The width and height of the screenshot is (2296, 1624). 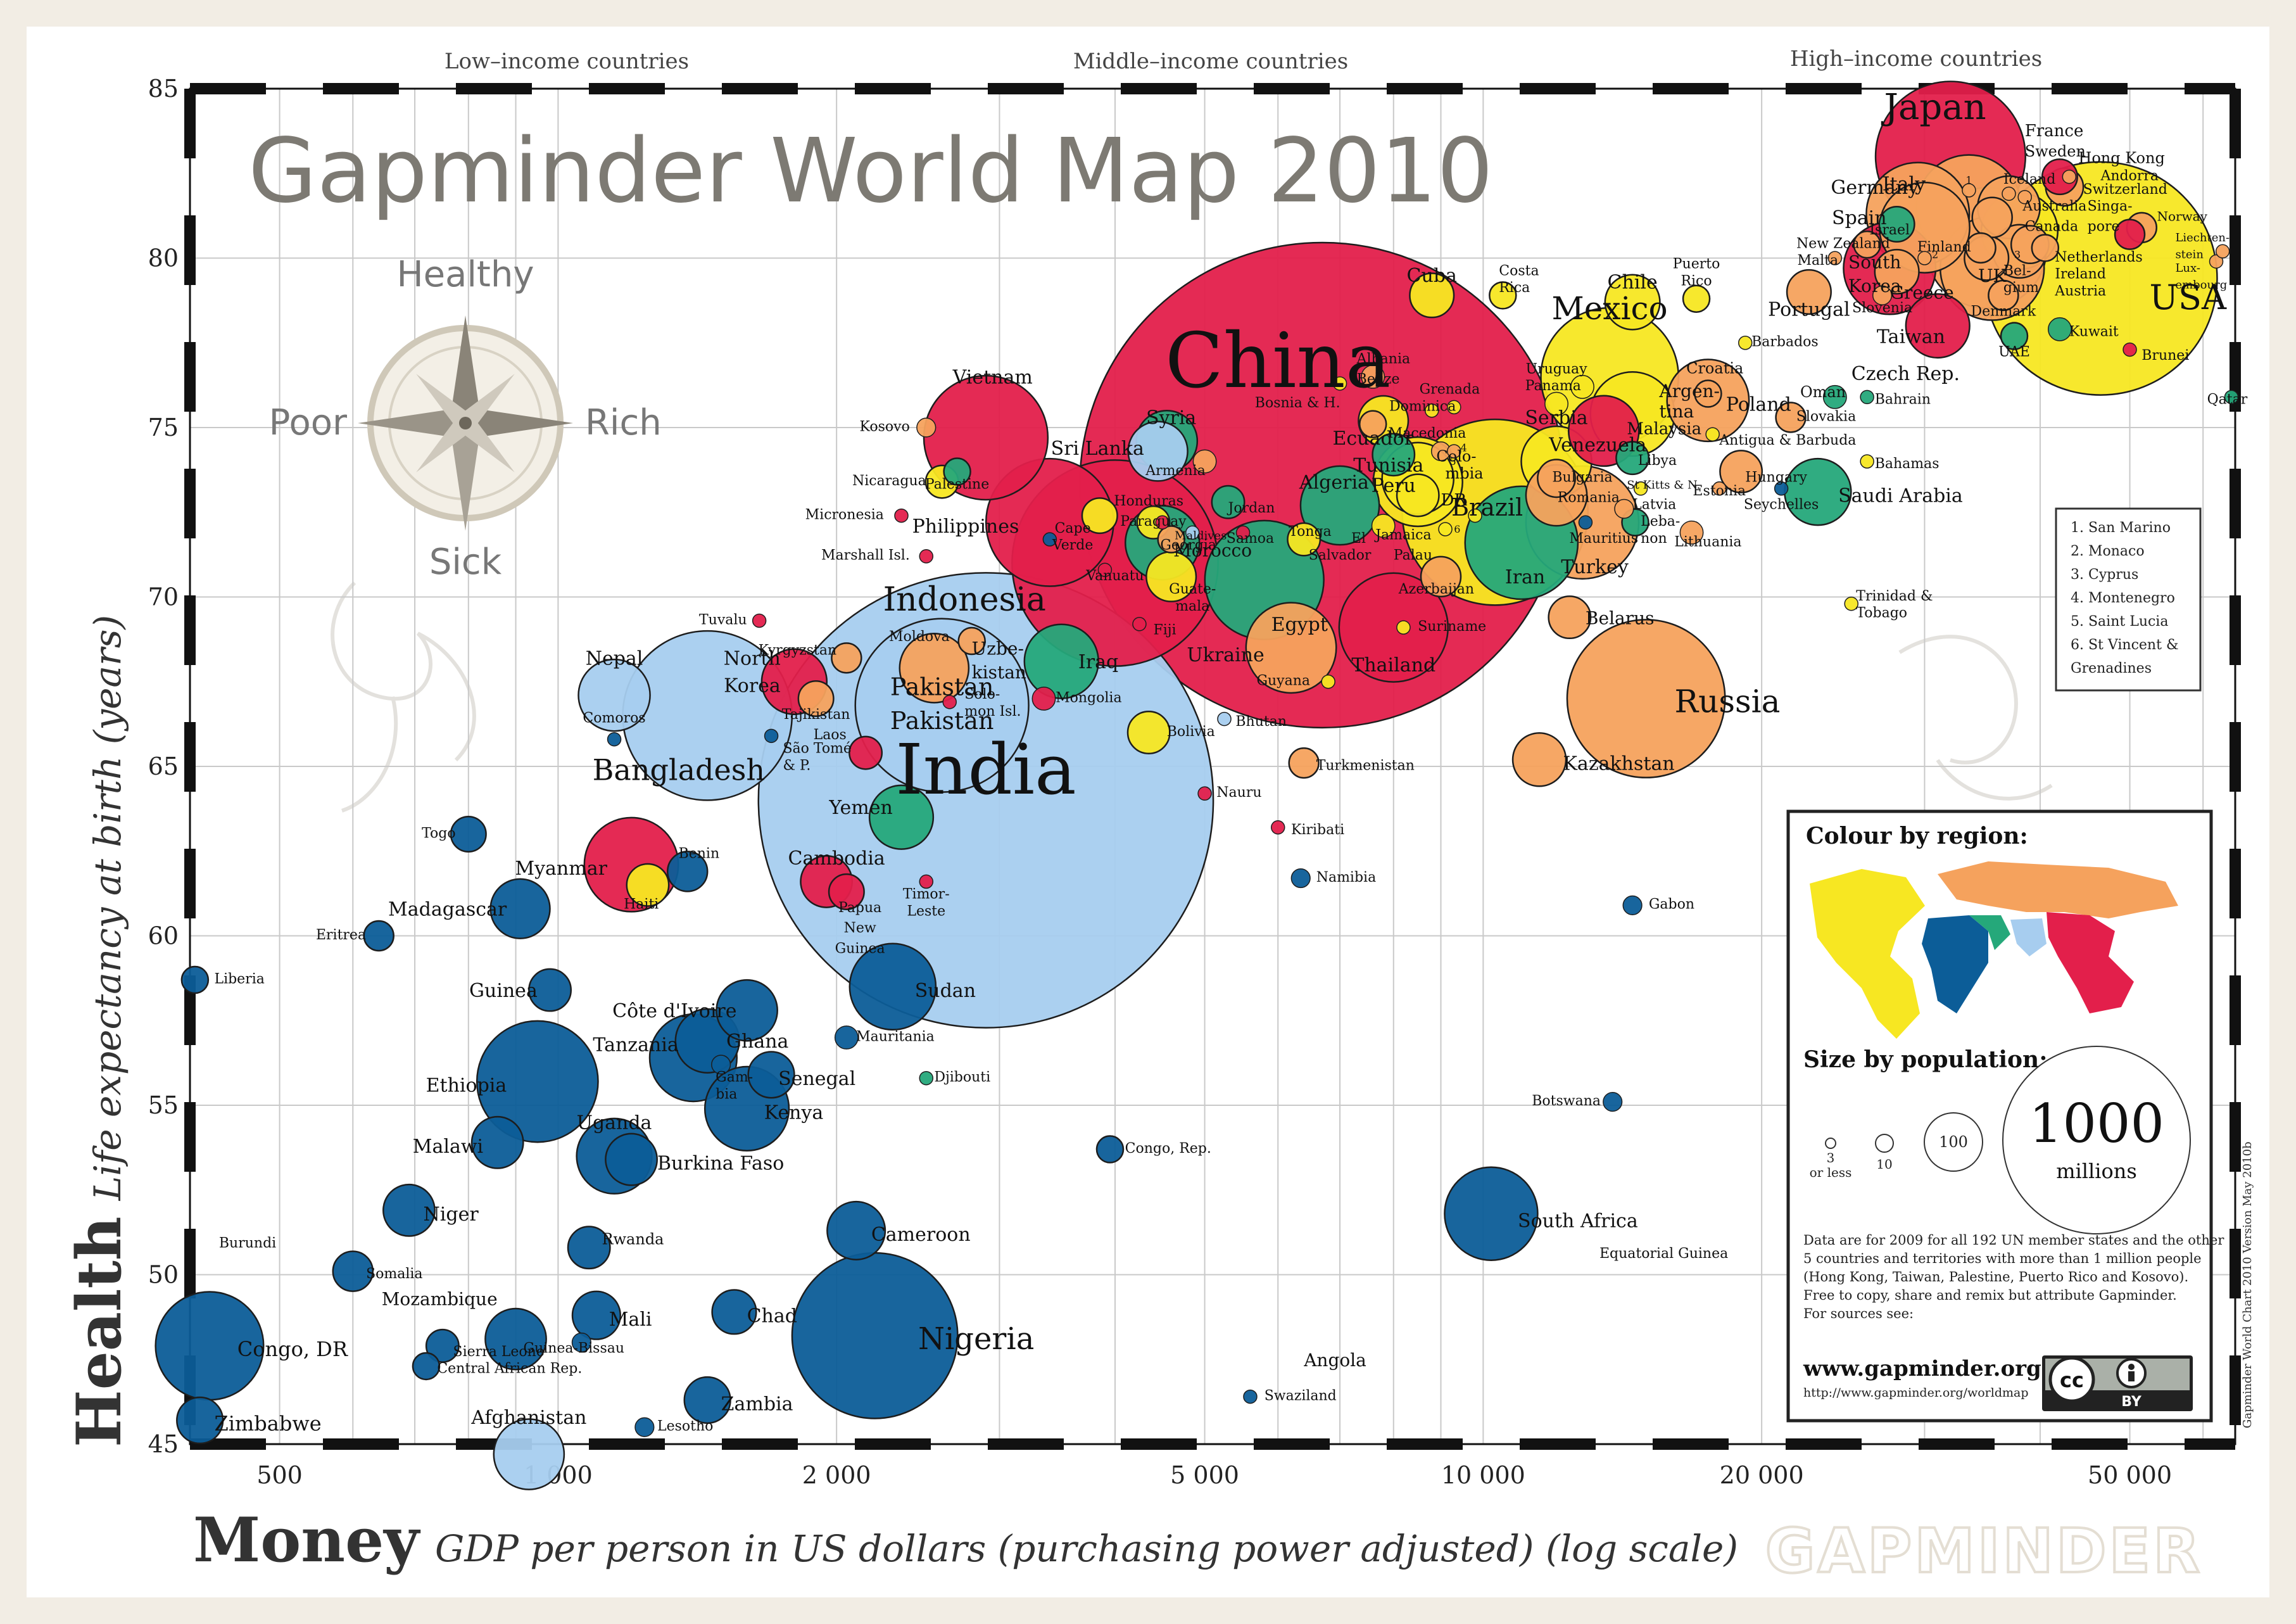 What do you see at coordinates (1304, 763) in the screenshot?
I see `bubble-turkmenistan` at bounding box center [1304, 763].